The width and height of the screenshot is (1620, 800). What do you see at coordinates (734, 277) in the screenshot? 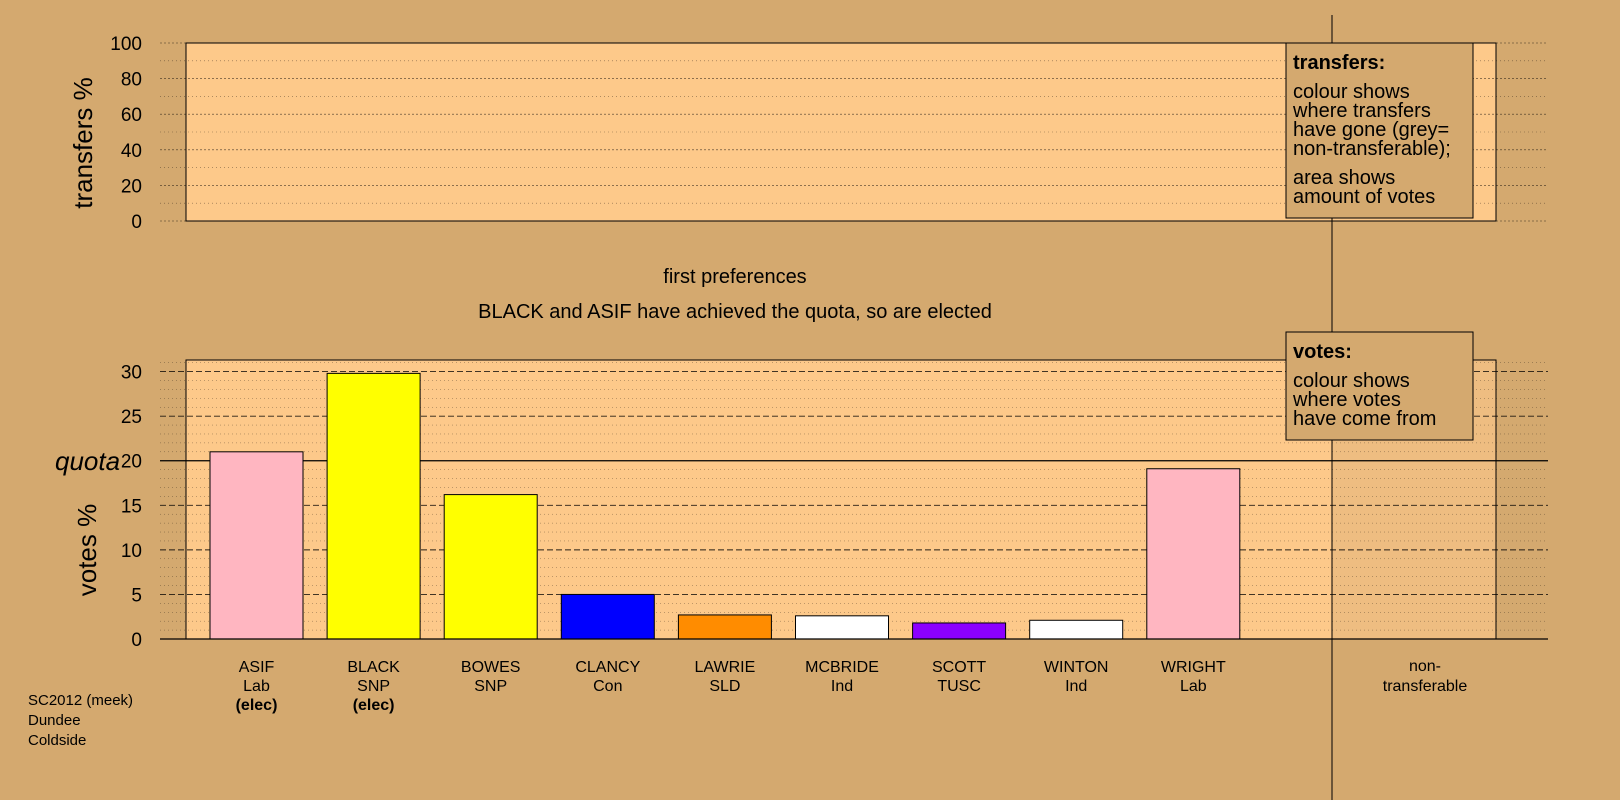
I see `stage-heading: first preferences` at bounding box center [734, 277].